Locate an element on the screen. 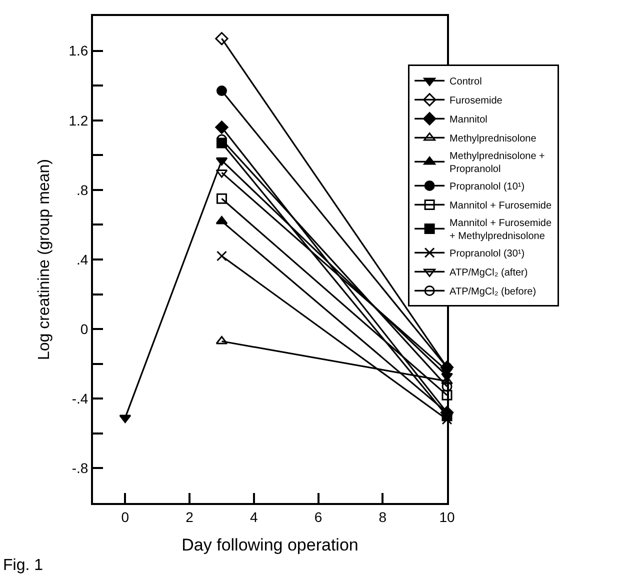 Image resolution: width=631 pixels, height=577 pixels. y-tick-label: -.8 is located at coordinates (80, 468).